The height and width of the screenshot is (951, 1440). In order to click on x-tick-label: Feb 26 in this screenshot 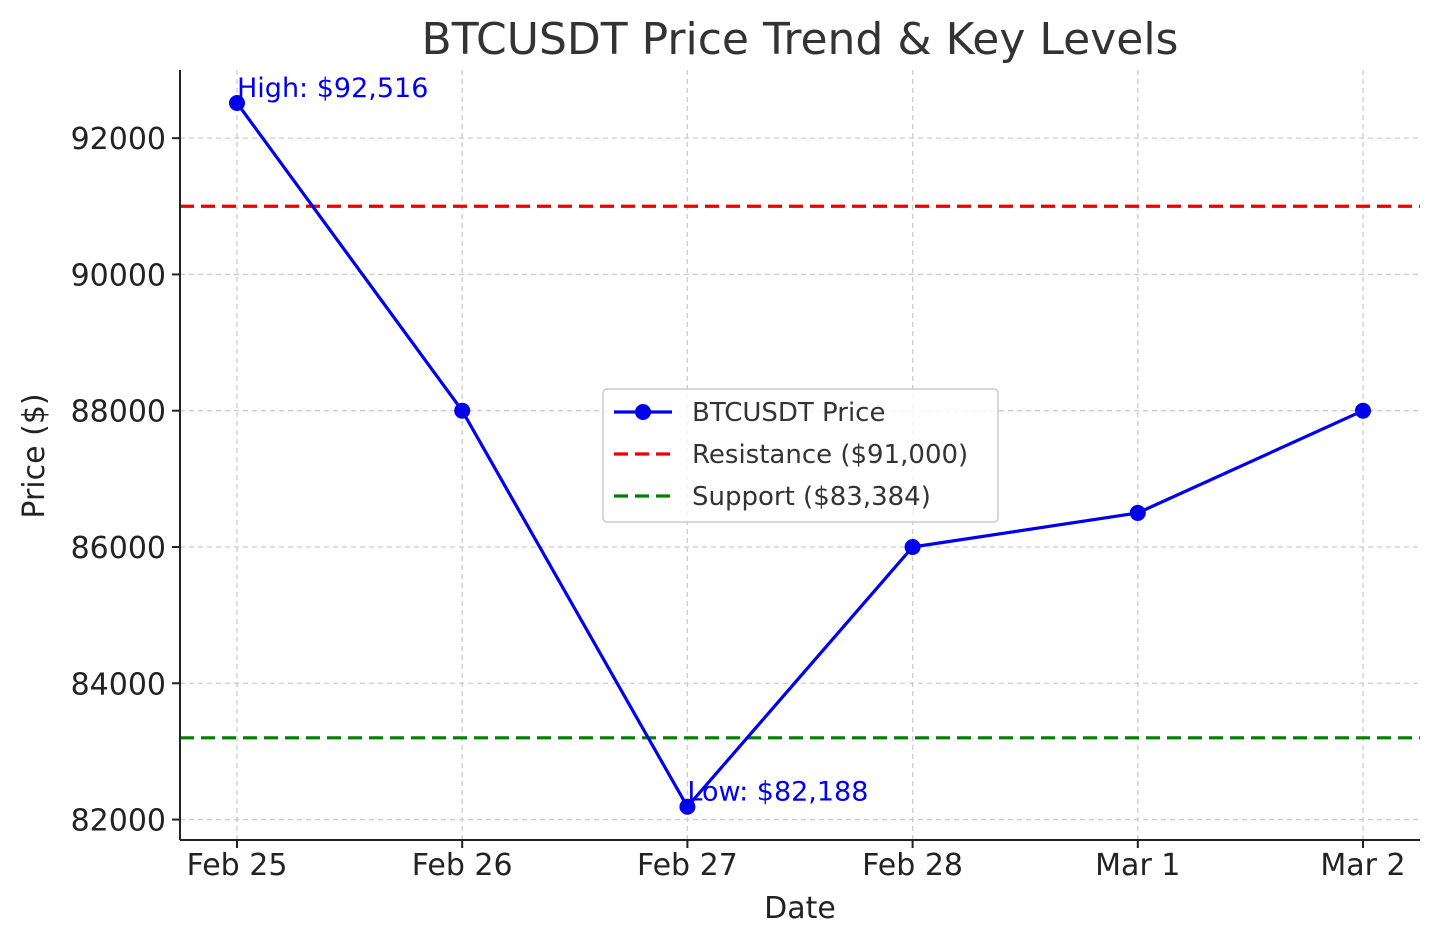, I will do `click(462, 865)`.